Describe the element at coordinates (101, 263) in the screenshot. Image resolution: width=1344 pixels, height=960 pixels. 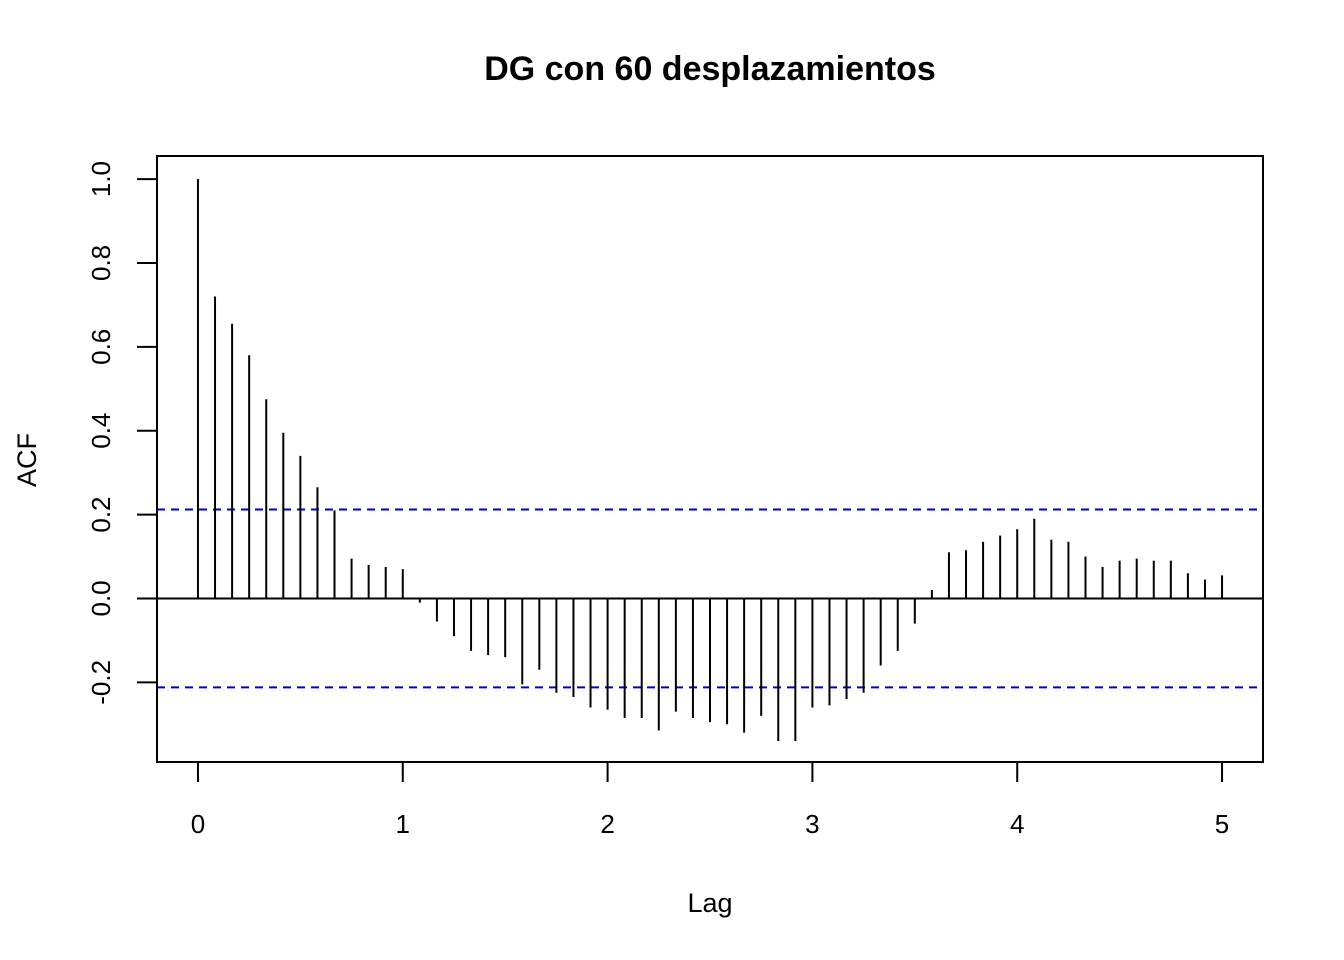
I see `y-tick-label: 0.8` at that location.